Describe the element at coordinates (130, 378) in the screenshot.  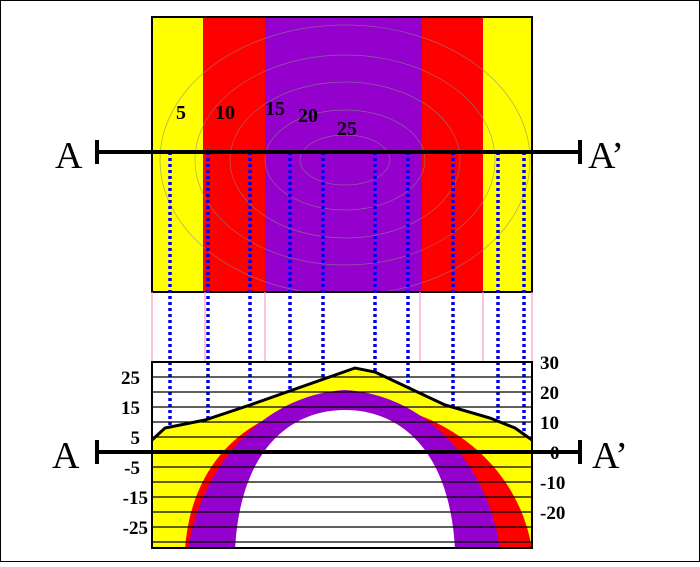
I see `left-scale: 25` at that location.